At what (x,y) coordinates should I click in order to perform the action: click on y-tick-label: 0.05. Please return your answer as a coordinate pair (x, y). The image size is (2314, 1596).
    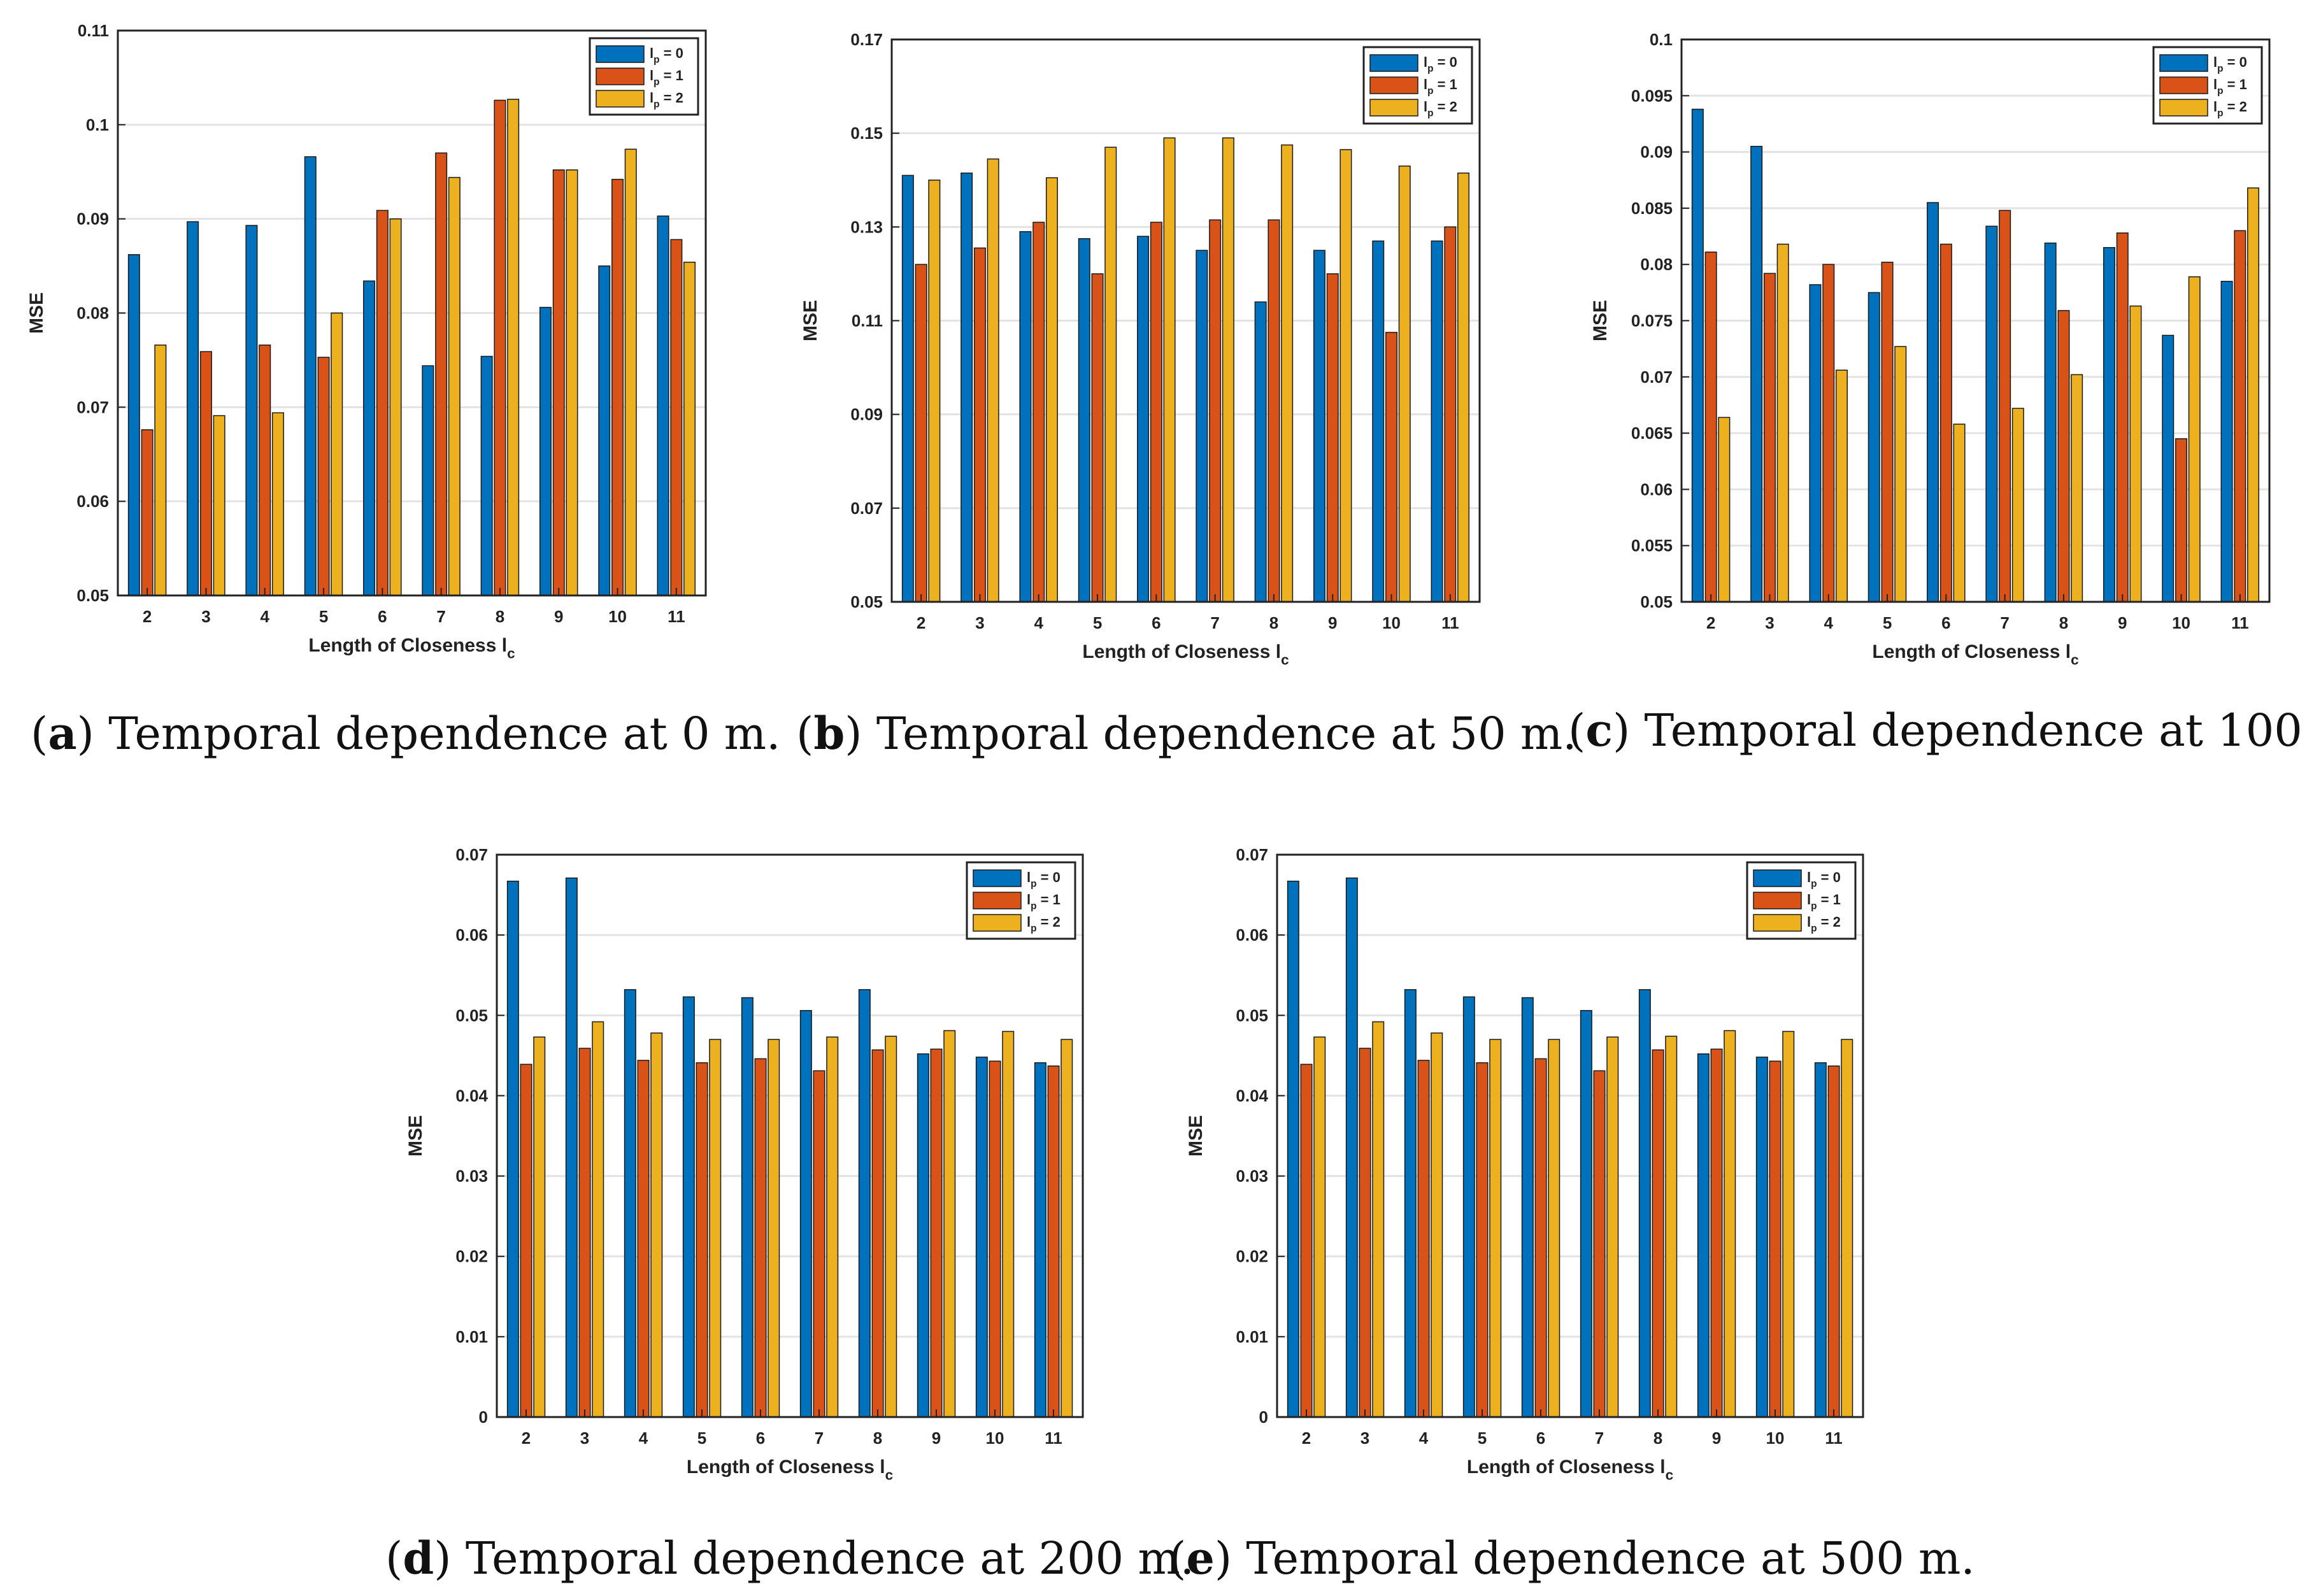
    Looking at the image, I should click on (1252, 1015).